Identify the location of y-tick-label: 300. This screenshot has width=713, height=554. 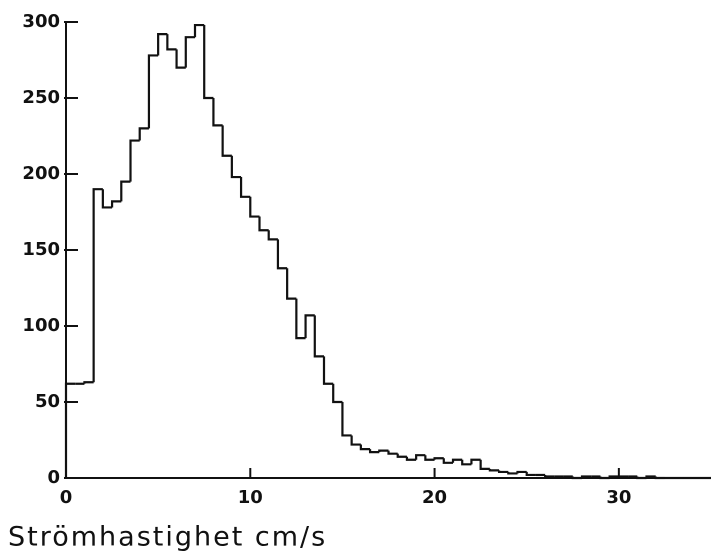
(41, 21).